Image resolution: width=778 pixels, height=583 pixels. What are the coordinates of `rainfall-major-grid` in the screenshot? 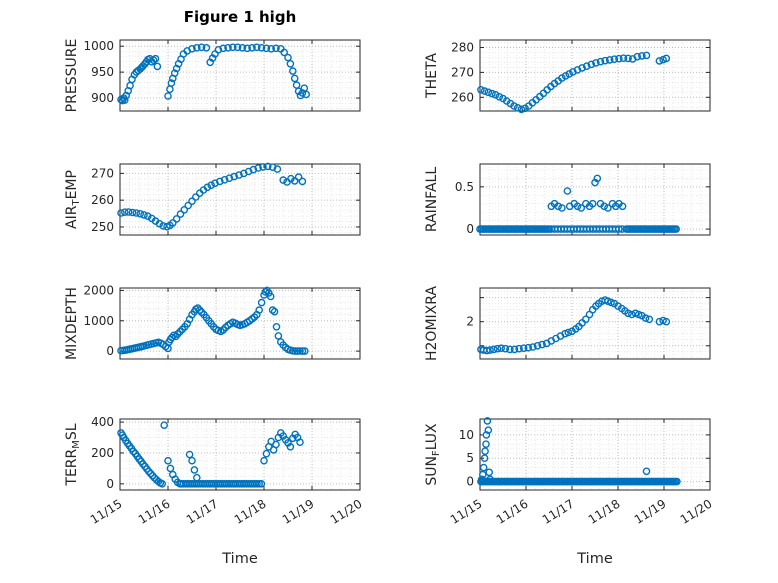 It's located at (595, 199).